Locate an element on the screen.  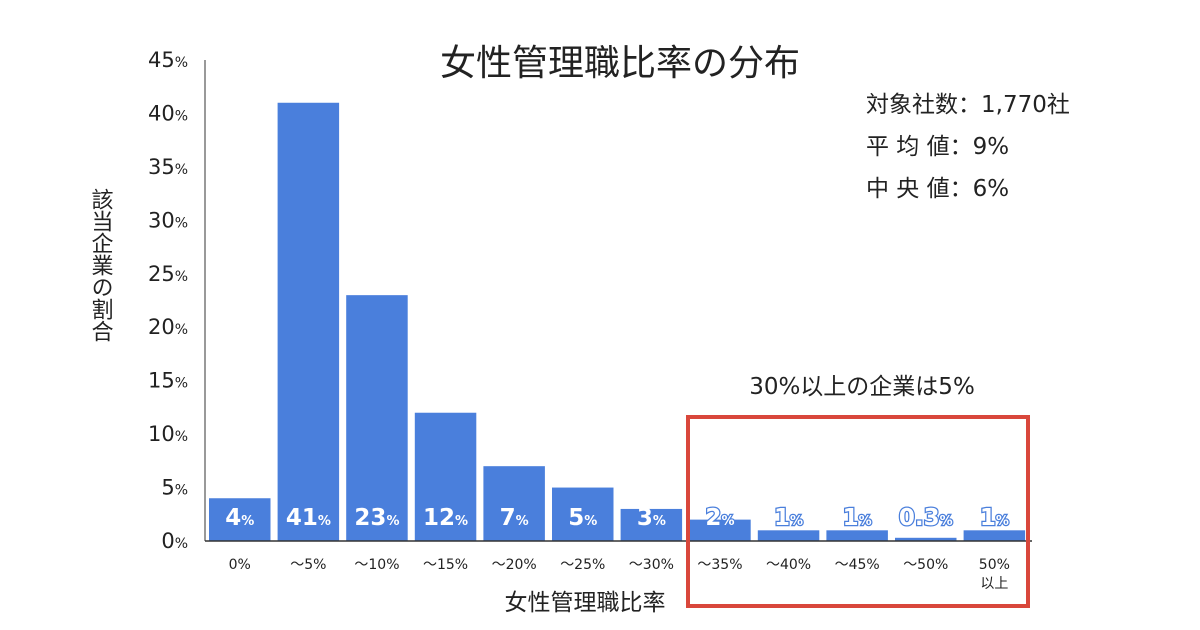
bar-value-label: 23% is located at coordinates (376, 518).